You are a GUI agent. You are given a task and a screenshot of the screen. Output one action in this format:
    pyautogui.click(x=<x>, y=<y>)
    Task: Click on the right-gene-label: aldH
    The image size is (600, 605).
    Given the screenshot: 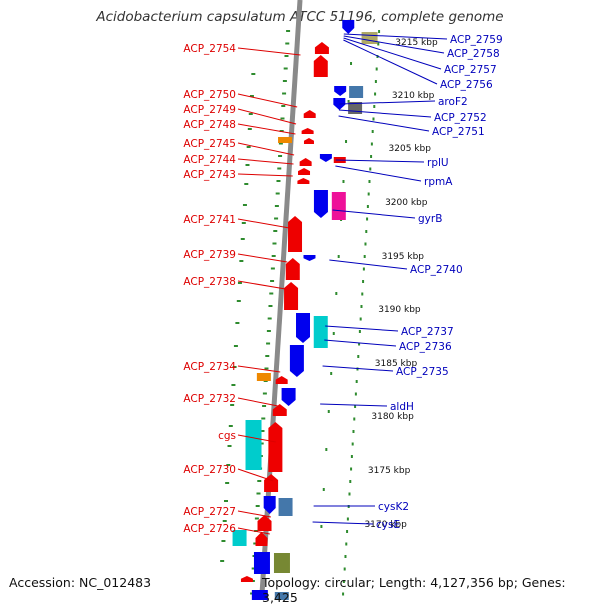 What is the action you would take?
    pyautogui.click(x=402, y=407)
    